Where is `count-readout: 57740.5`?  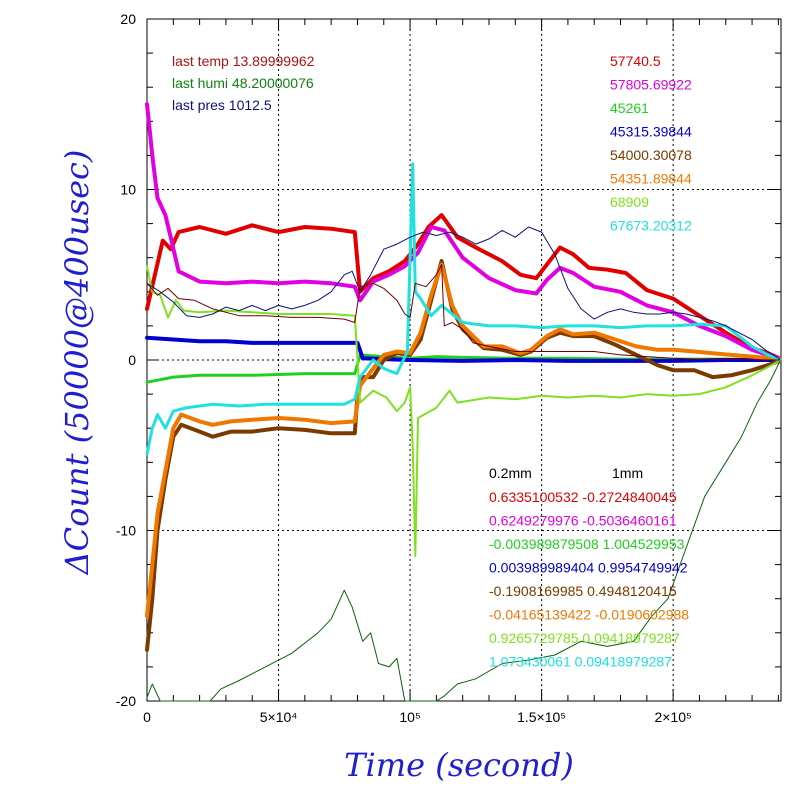
count-readout: 57740.5 is located at coordinates (635, 61).